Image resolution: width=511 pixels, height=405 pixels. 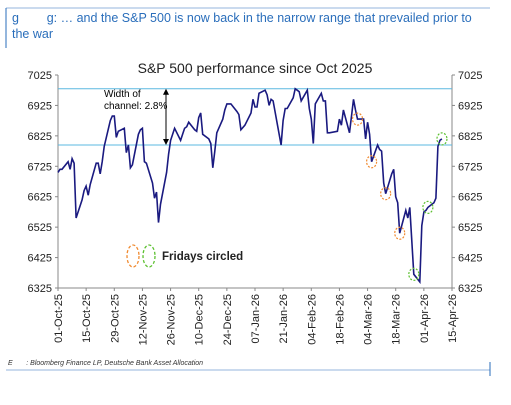 I want to click on y-tick-label: 6925, so click(x=40, y=106).